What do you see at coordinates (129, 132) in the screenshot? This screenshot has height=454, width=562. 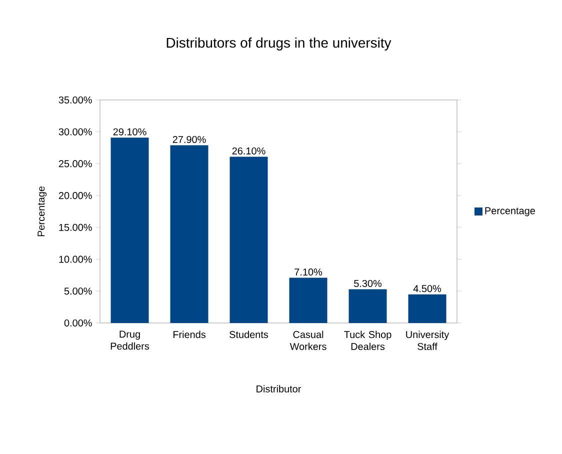 I see `data-label: 29.10%` at bounding box center [129, 132].